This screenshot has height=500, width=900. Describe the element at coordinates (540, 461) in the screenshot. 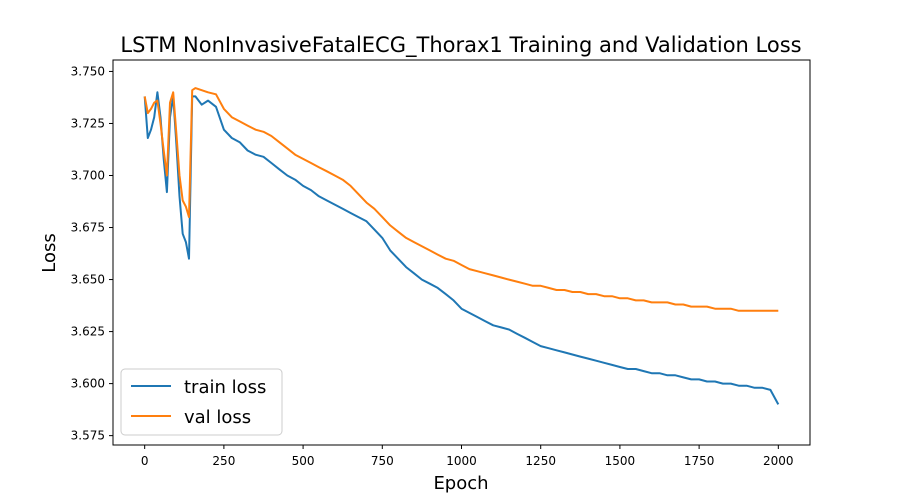

I see `x-tick-label: 1250` at that location.